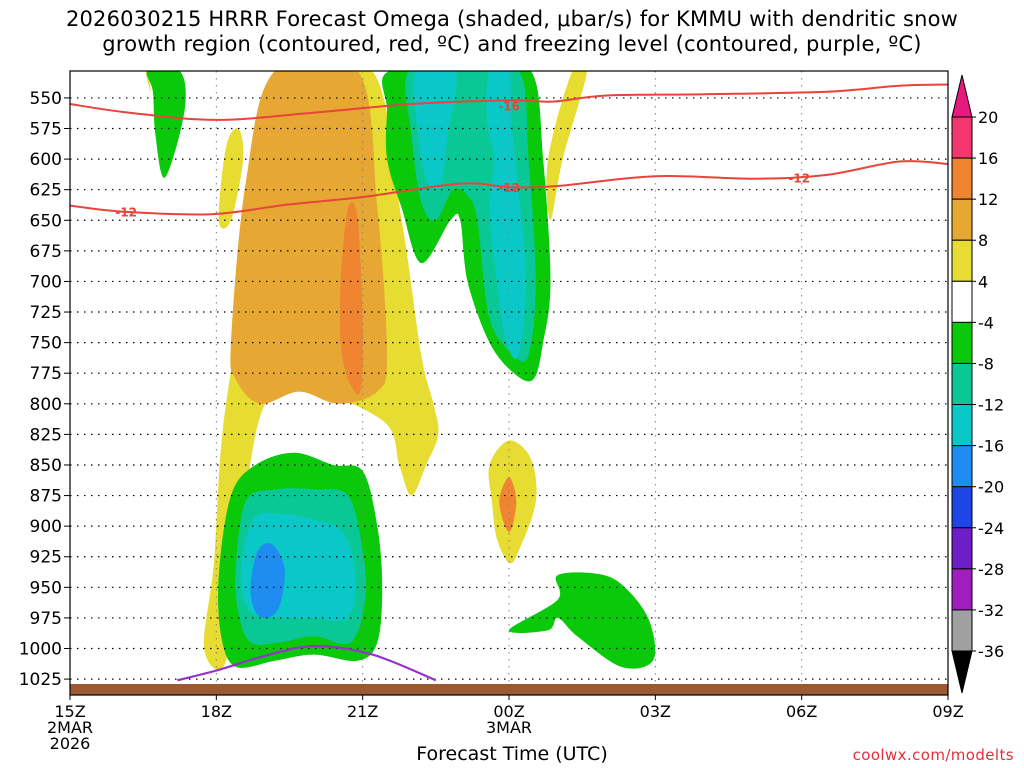 This screenshot has width=1024, height=768. I want to click on y-tick-label: 675, so click(46, 252).